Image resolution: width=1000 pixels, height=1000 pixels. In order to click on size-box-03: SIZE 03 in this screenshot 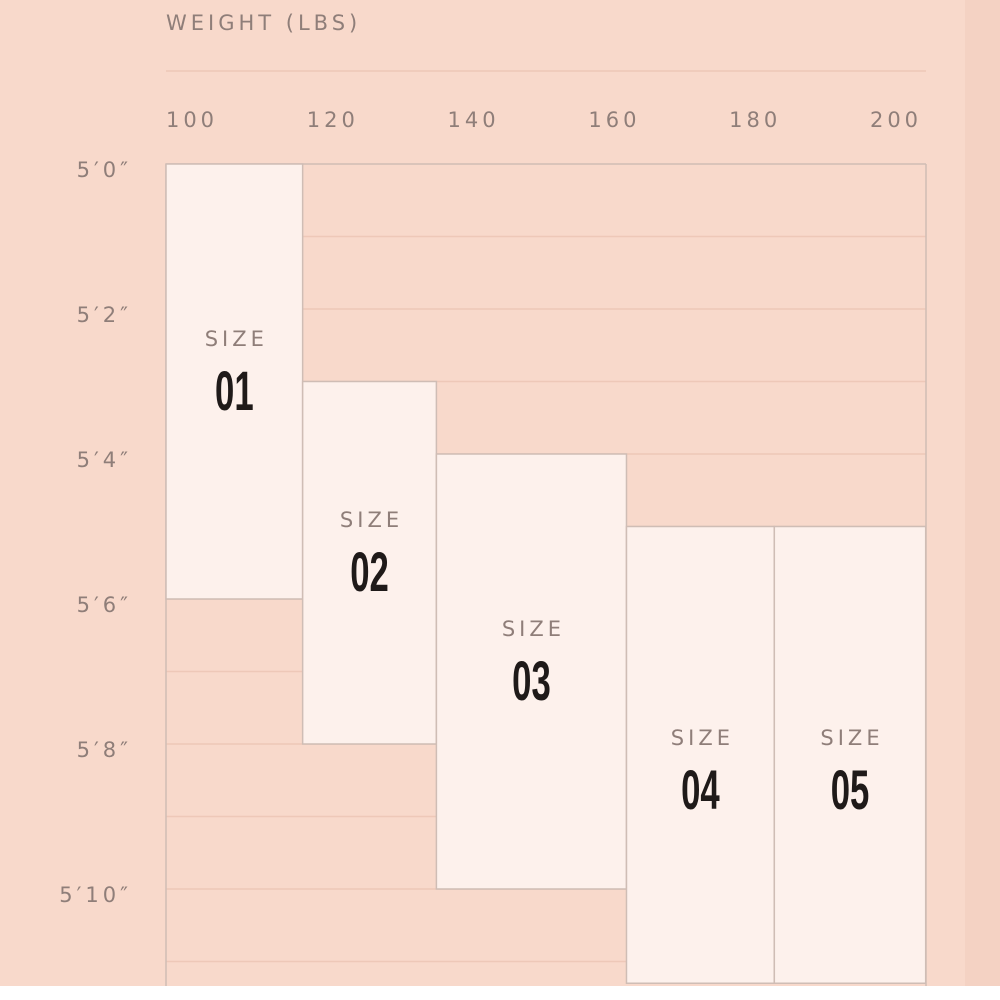, I will do `click(531, 671)`.